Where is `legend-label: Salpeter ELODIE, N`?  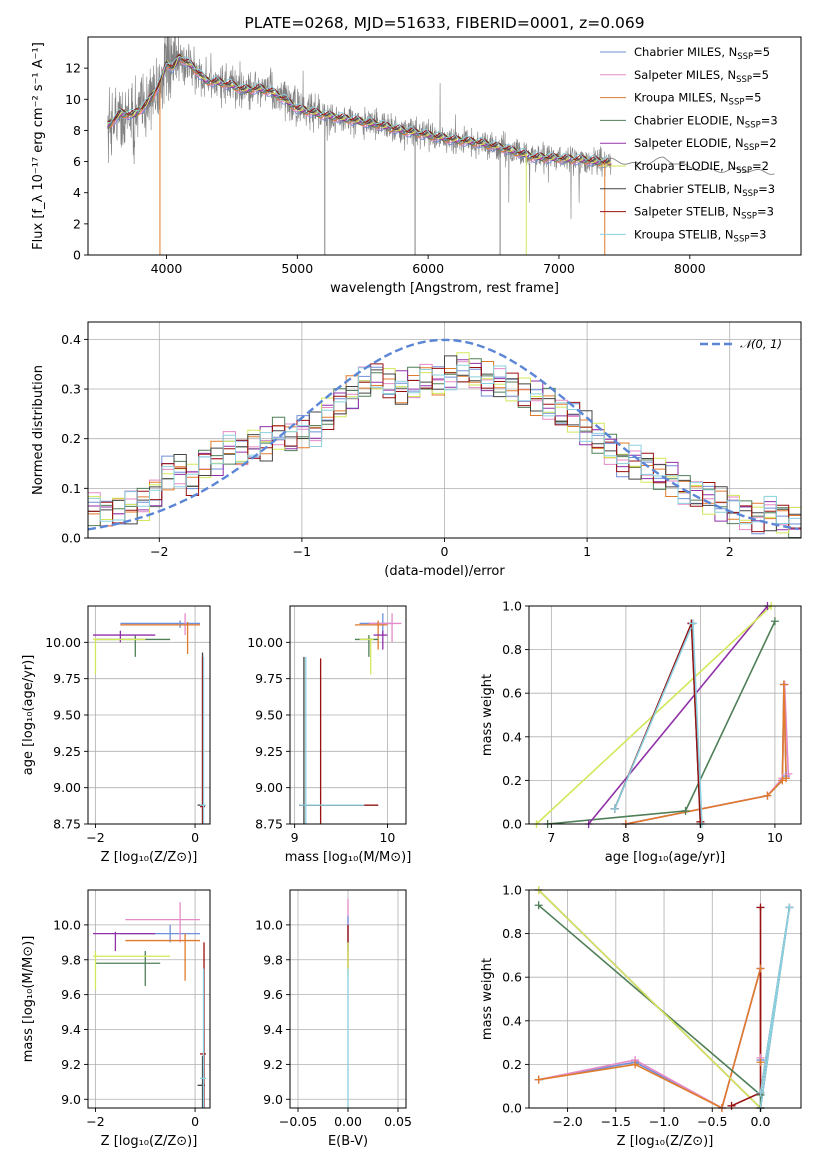 legend-label: Salpeter ELODIE, N is located at coordinates (689, 143).